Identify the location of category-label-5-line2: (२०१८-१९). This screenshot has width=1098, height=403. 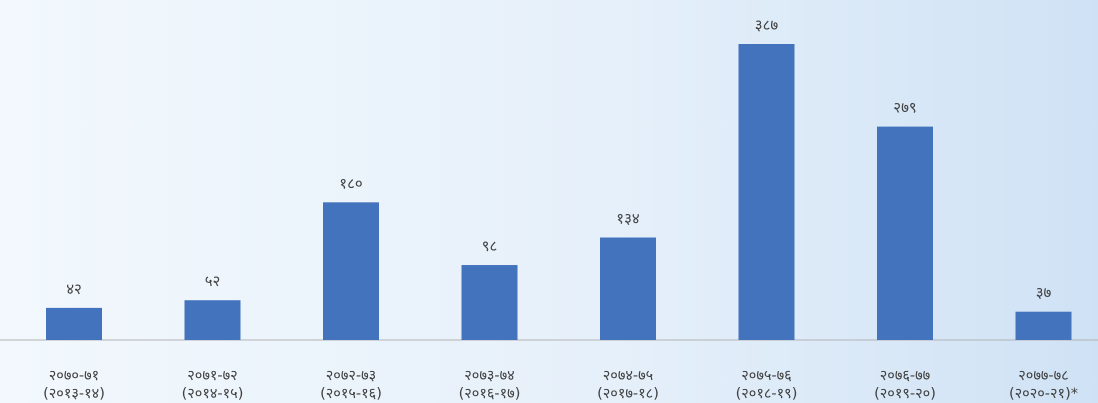
(767, 394).